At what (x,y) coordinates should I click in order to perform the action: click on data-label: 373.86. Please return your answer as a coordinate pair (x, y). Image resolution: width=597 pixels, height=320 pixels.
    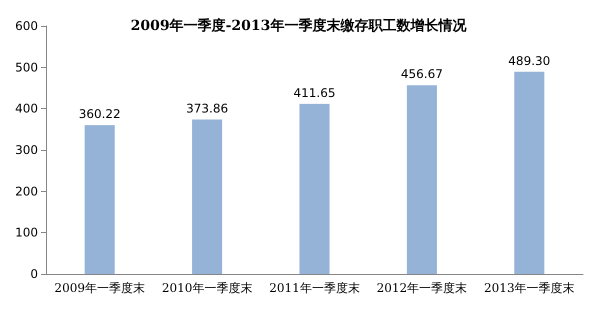
    Looking at the image, I should click on (207, 108).